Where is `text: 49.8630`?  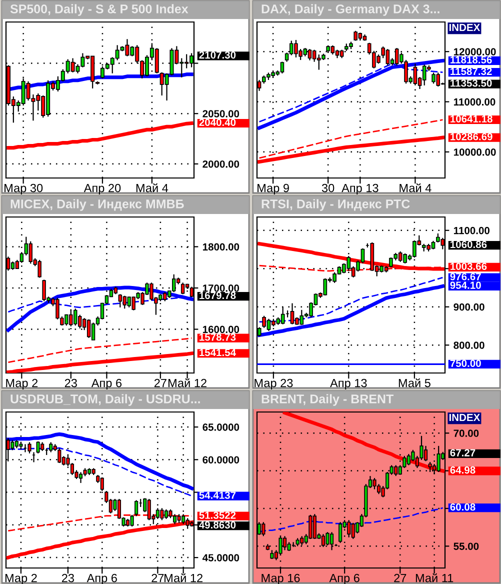 text: 49.8630 is located at coordinates (217, 525).